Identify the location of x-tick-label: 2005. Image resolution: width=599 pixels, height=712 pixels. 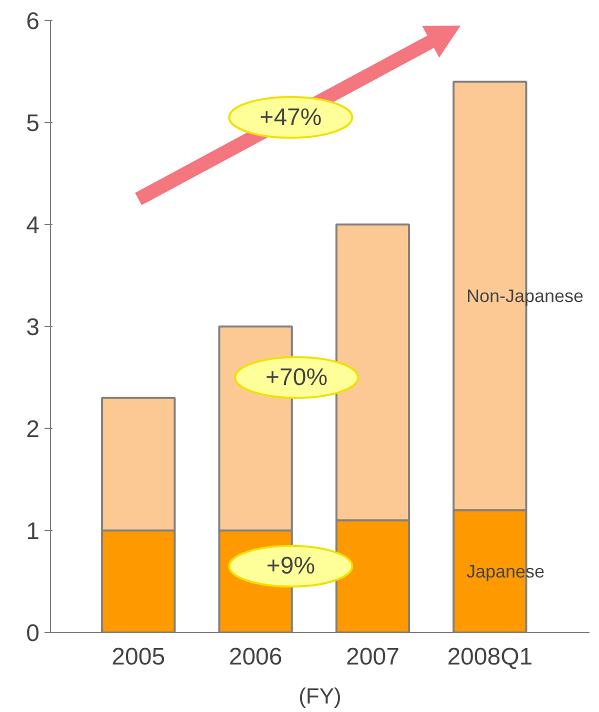
(139, 657).